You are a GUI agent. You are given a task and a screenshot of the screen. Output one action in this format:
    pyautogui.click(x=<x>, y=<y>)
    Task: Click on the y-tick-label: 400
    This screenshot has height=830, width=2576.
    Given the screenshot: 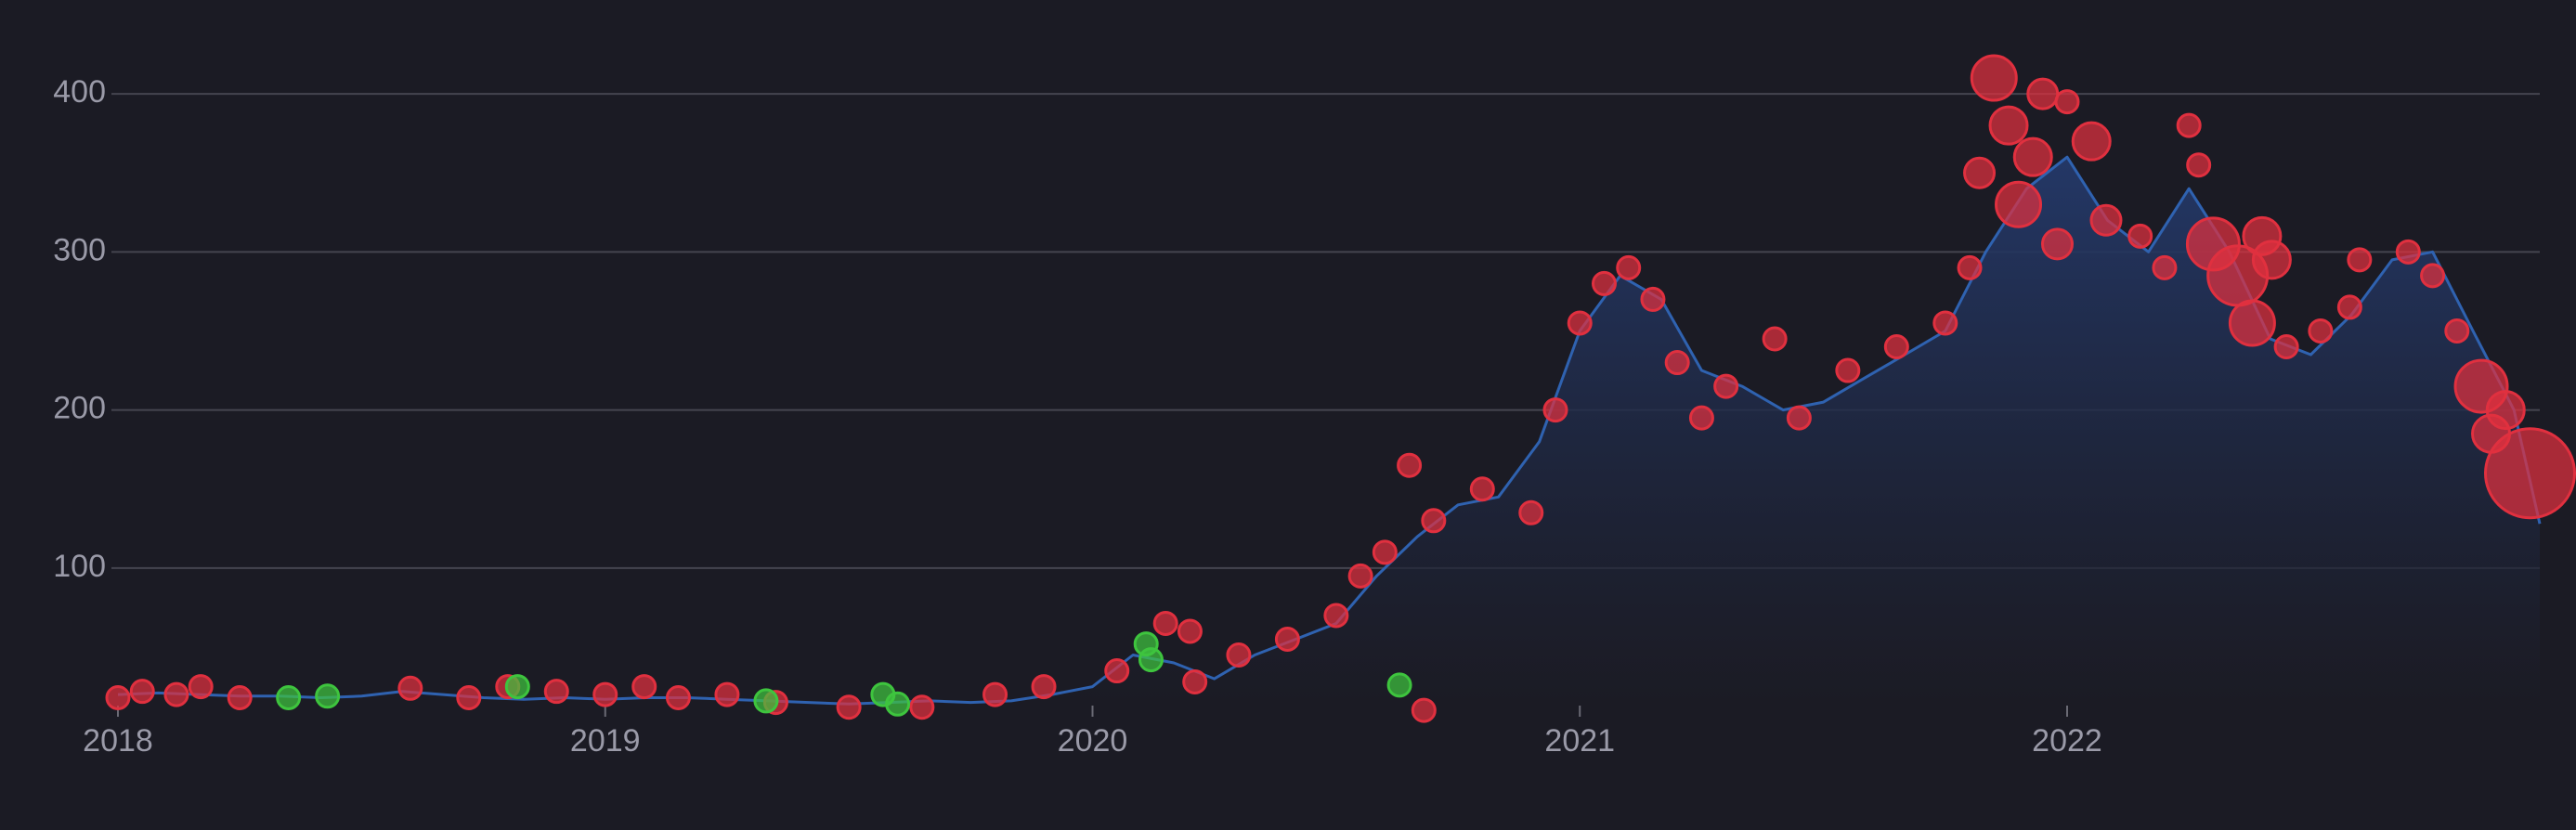 What is the action you would take?
    pyautogui.click(x=79, y=92)
    